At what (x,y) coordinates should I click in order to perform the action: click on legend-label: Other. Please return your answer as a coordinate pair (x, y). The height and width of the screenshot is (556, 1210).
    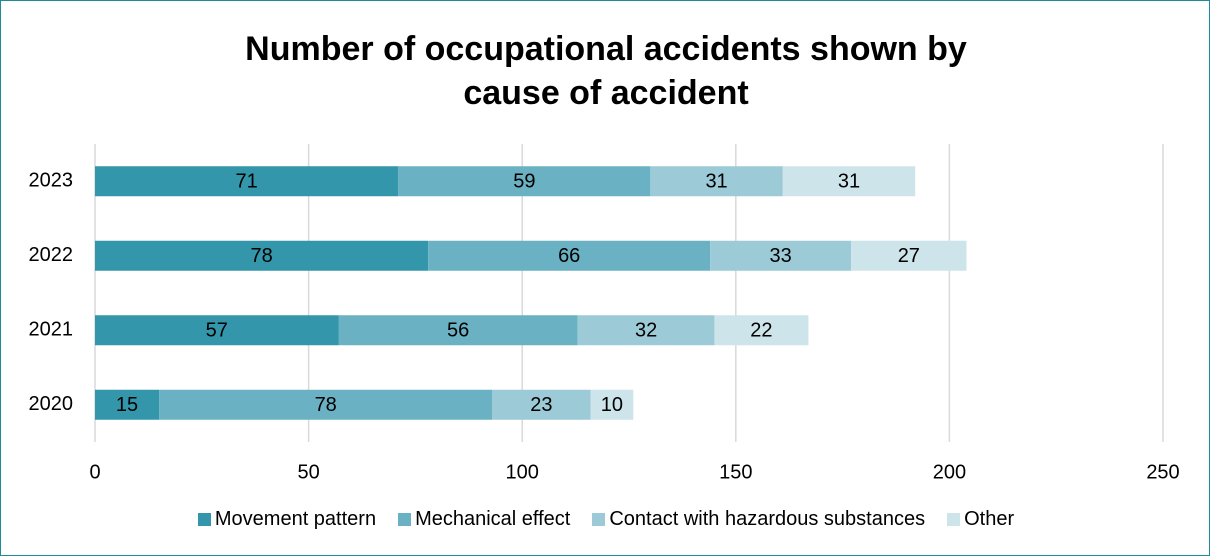
    Looking at the image, I should click on (989, 519).